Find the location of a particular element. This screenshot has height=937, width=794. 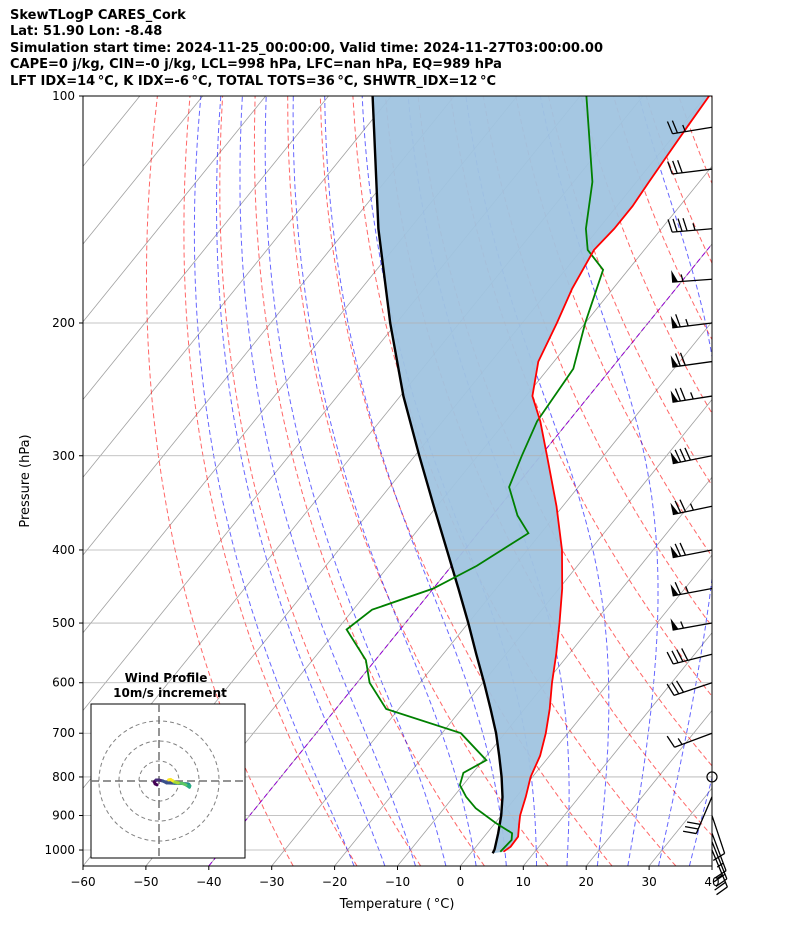

x-tick-label: −30 is located at coordinates (271, 882).